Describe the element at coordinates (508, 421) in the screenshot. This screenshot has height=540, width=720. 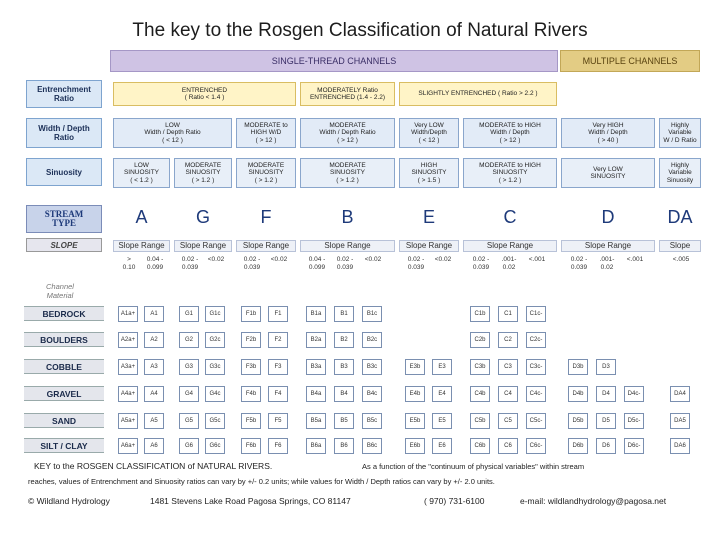
I see `stream-type-cell: C5` at that location.